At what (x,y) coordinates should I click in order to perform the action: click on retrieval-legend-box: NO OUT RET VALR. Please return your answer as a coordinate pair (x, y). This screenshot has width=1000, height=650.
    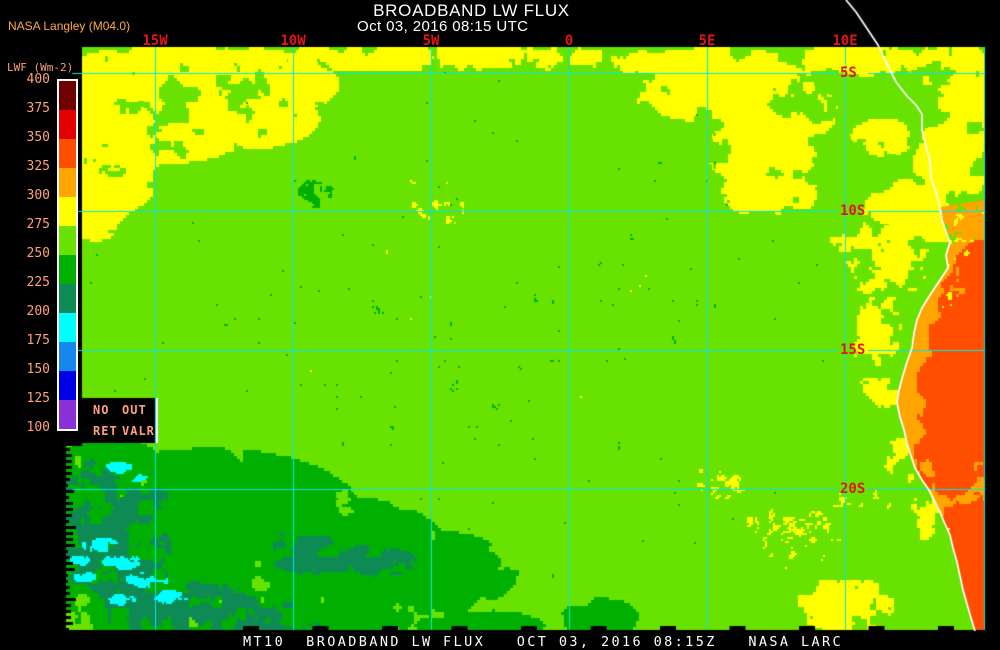
    Looking at the image, I should click on (118, 420).